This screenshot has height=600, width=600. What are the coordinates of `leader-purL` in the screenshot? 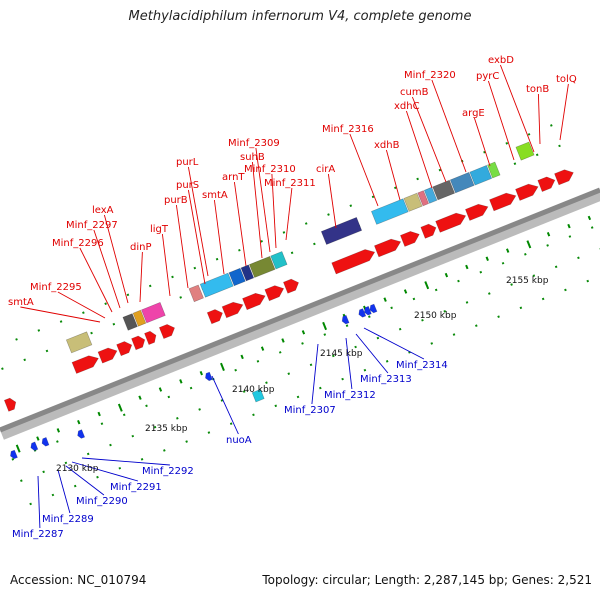 It's located at (198, 221).